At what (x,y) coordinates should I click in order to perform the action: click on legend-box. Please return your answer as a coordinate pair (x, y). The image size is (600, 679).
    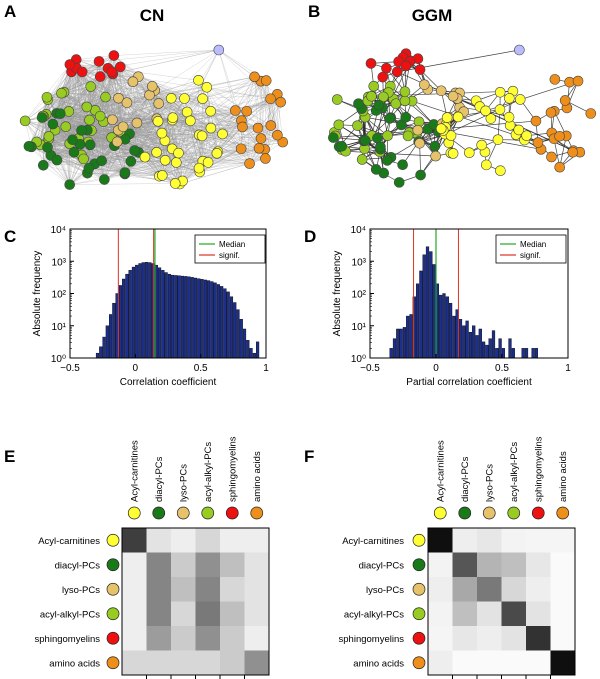
    Looking at the image, I should click on (230, 249).